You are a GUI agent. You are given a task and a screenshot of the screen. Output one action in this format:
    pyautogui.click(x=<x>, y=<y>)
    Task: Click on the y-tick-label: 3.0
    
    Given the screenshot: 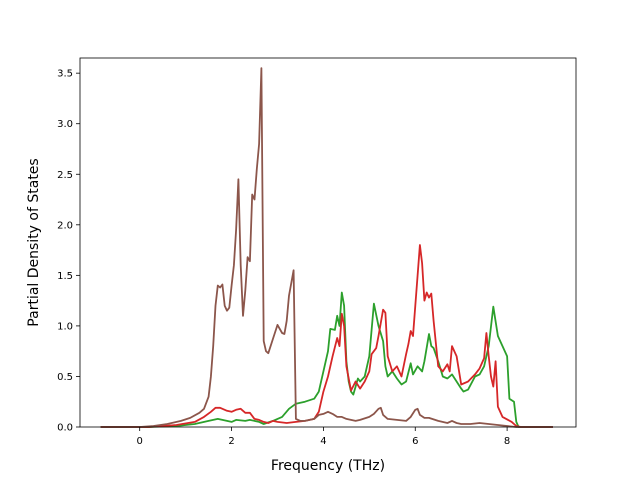 What is the action you would take?
    pyautogui.click(x=65, y=124)
    